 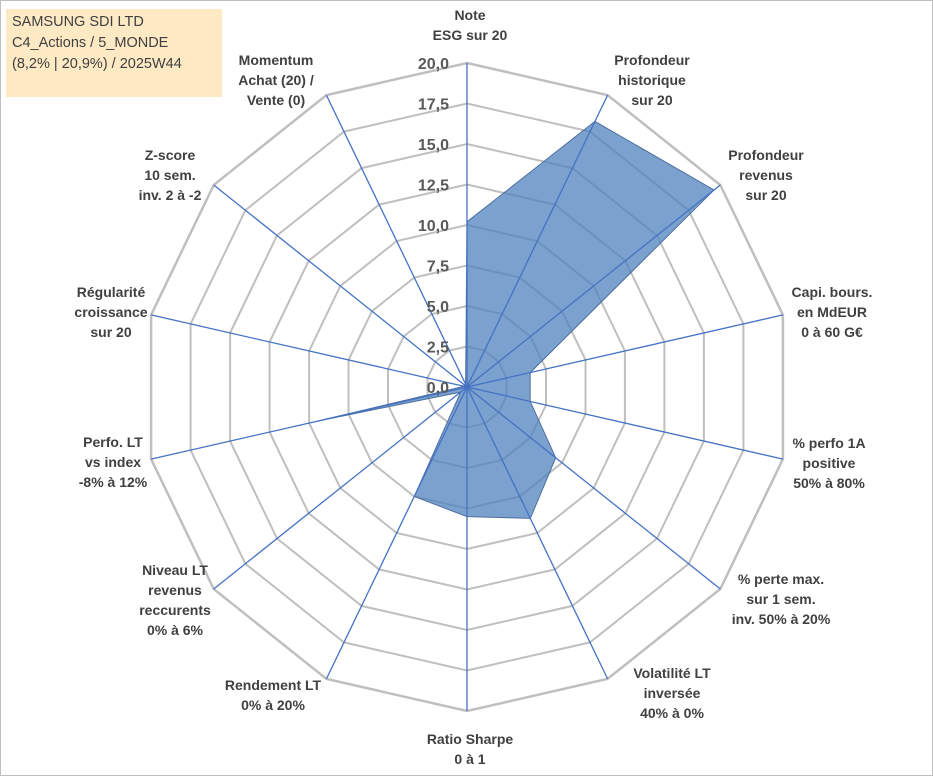 What do you see at coordinates (470, 739) in the screenshot?
I see `axis-label-7-line-0: Ratio Sharpe` at bounding box center [470, 739].